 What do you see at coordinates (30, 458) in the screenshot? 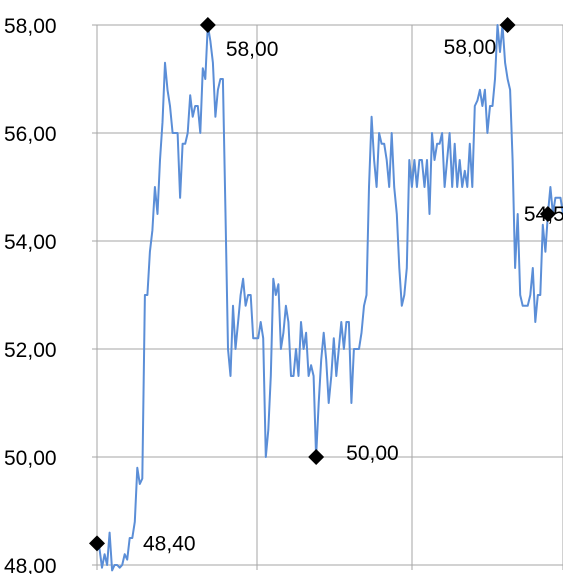
I see `y-tick-label: 50,00` at bounding box center [30, 458].